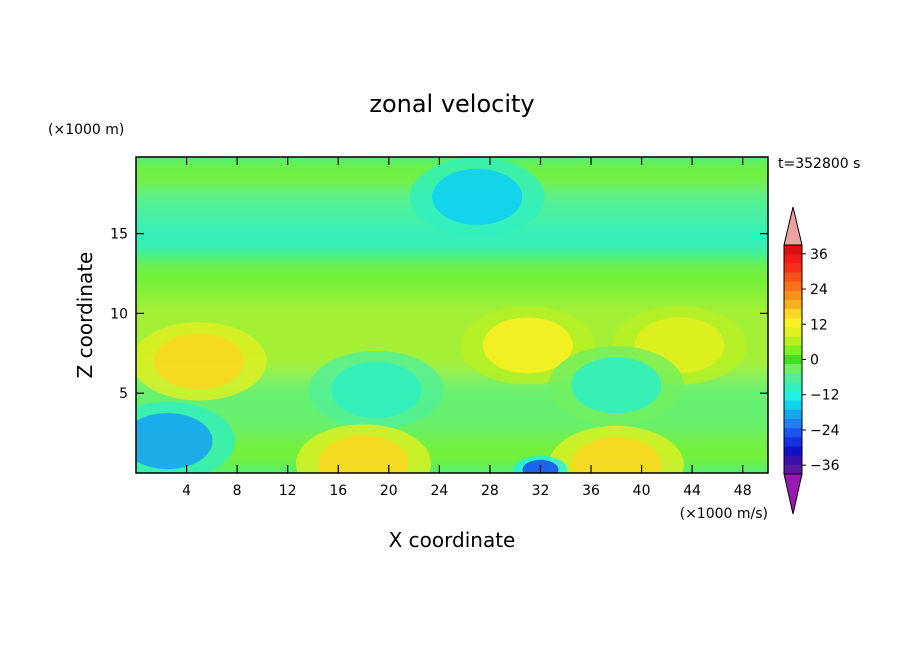 The width and height of the screenshot is (904, 654). What do you see at coordinates (825, 466) in the screenshot?
I see `colorbar-tick-label: −36` at bounding box center [825, 466].